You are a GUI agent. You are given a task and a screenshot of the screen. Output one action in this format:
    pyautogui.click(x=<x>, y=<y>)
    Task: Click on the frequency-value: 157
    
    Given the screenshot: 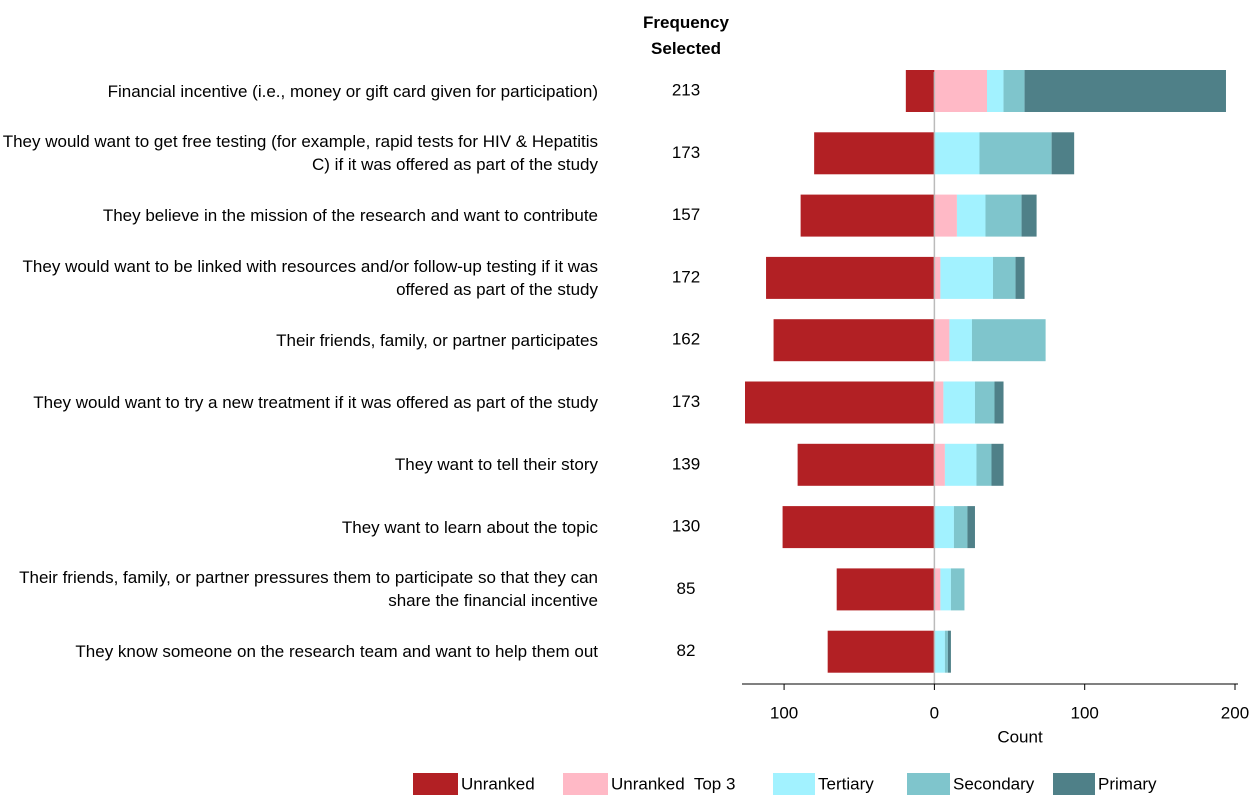 What is the action you would take?
    pyautogui.click(x=686, y=214)
    